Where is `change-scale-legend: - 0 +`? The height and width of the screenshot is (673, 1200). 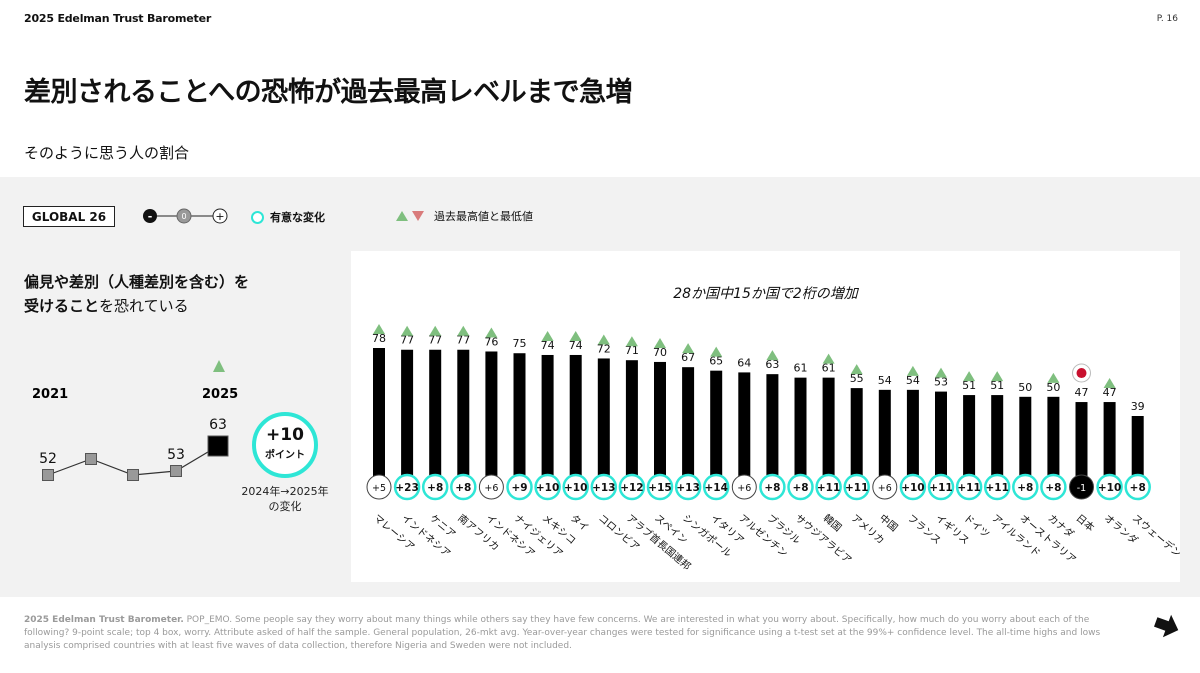
change-scale-legend: - 0 + is located at coordinates (185, 216).